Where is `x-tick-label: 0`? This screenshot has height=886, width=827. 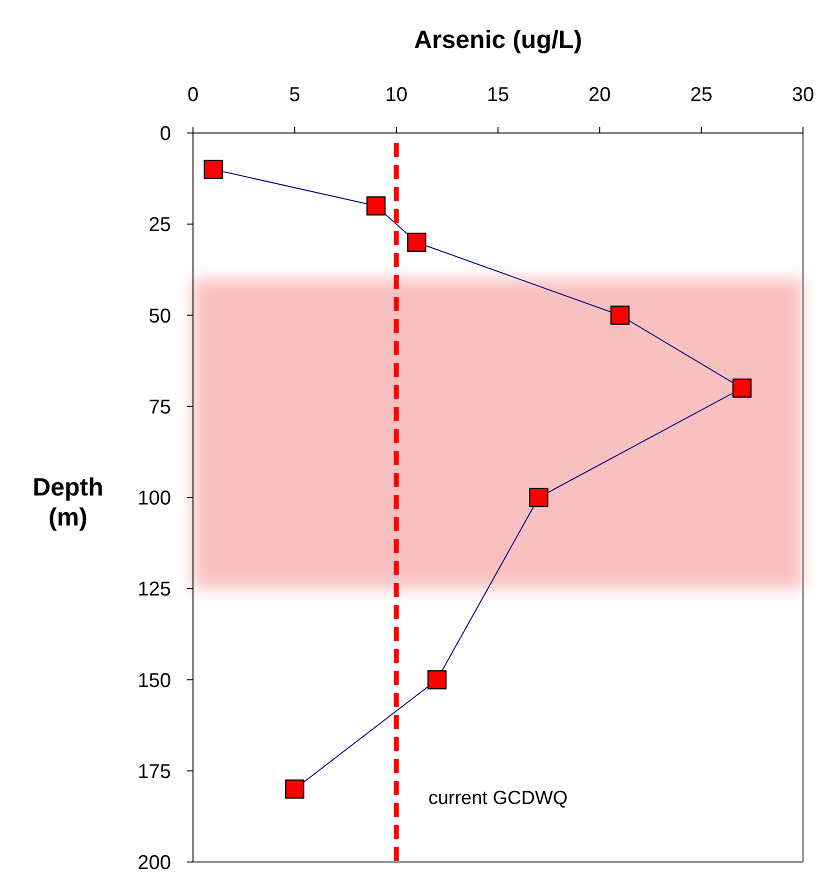 x-tick-label: 0 is located at coordinates (193, 95).